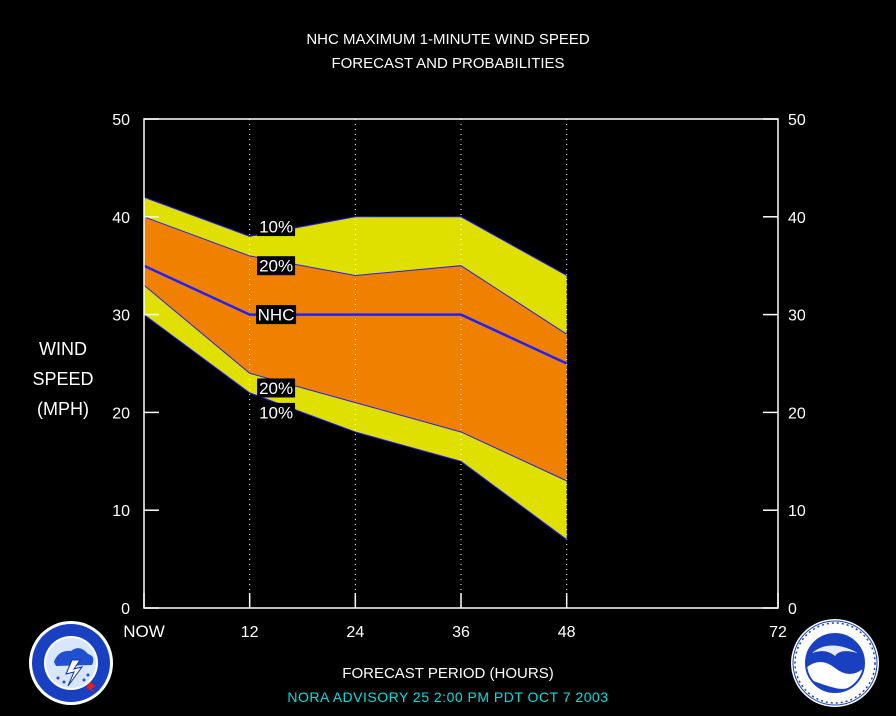 This screenshot has width=896, height=716. What do you see at coordinates (63, 409) in the screenshot?
I see `y-axis-label-line3: (MPH)` at bounding box center [63, 409].